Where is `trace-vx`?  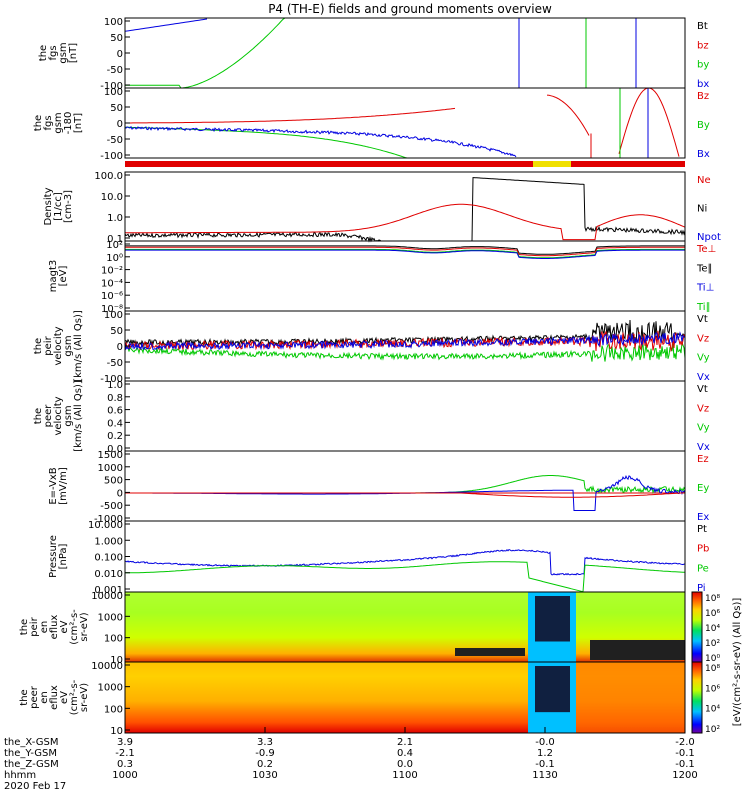
trace-vx is located at coordinates (405, 341).